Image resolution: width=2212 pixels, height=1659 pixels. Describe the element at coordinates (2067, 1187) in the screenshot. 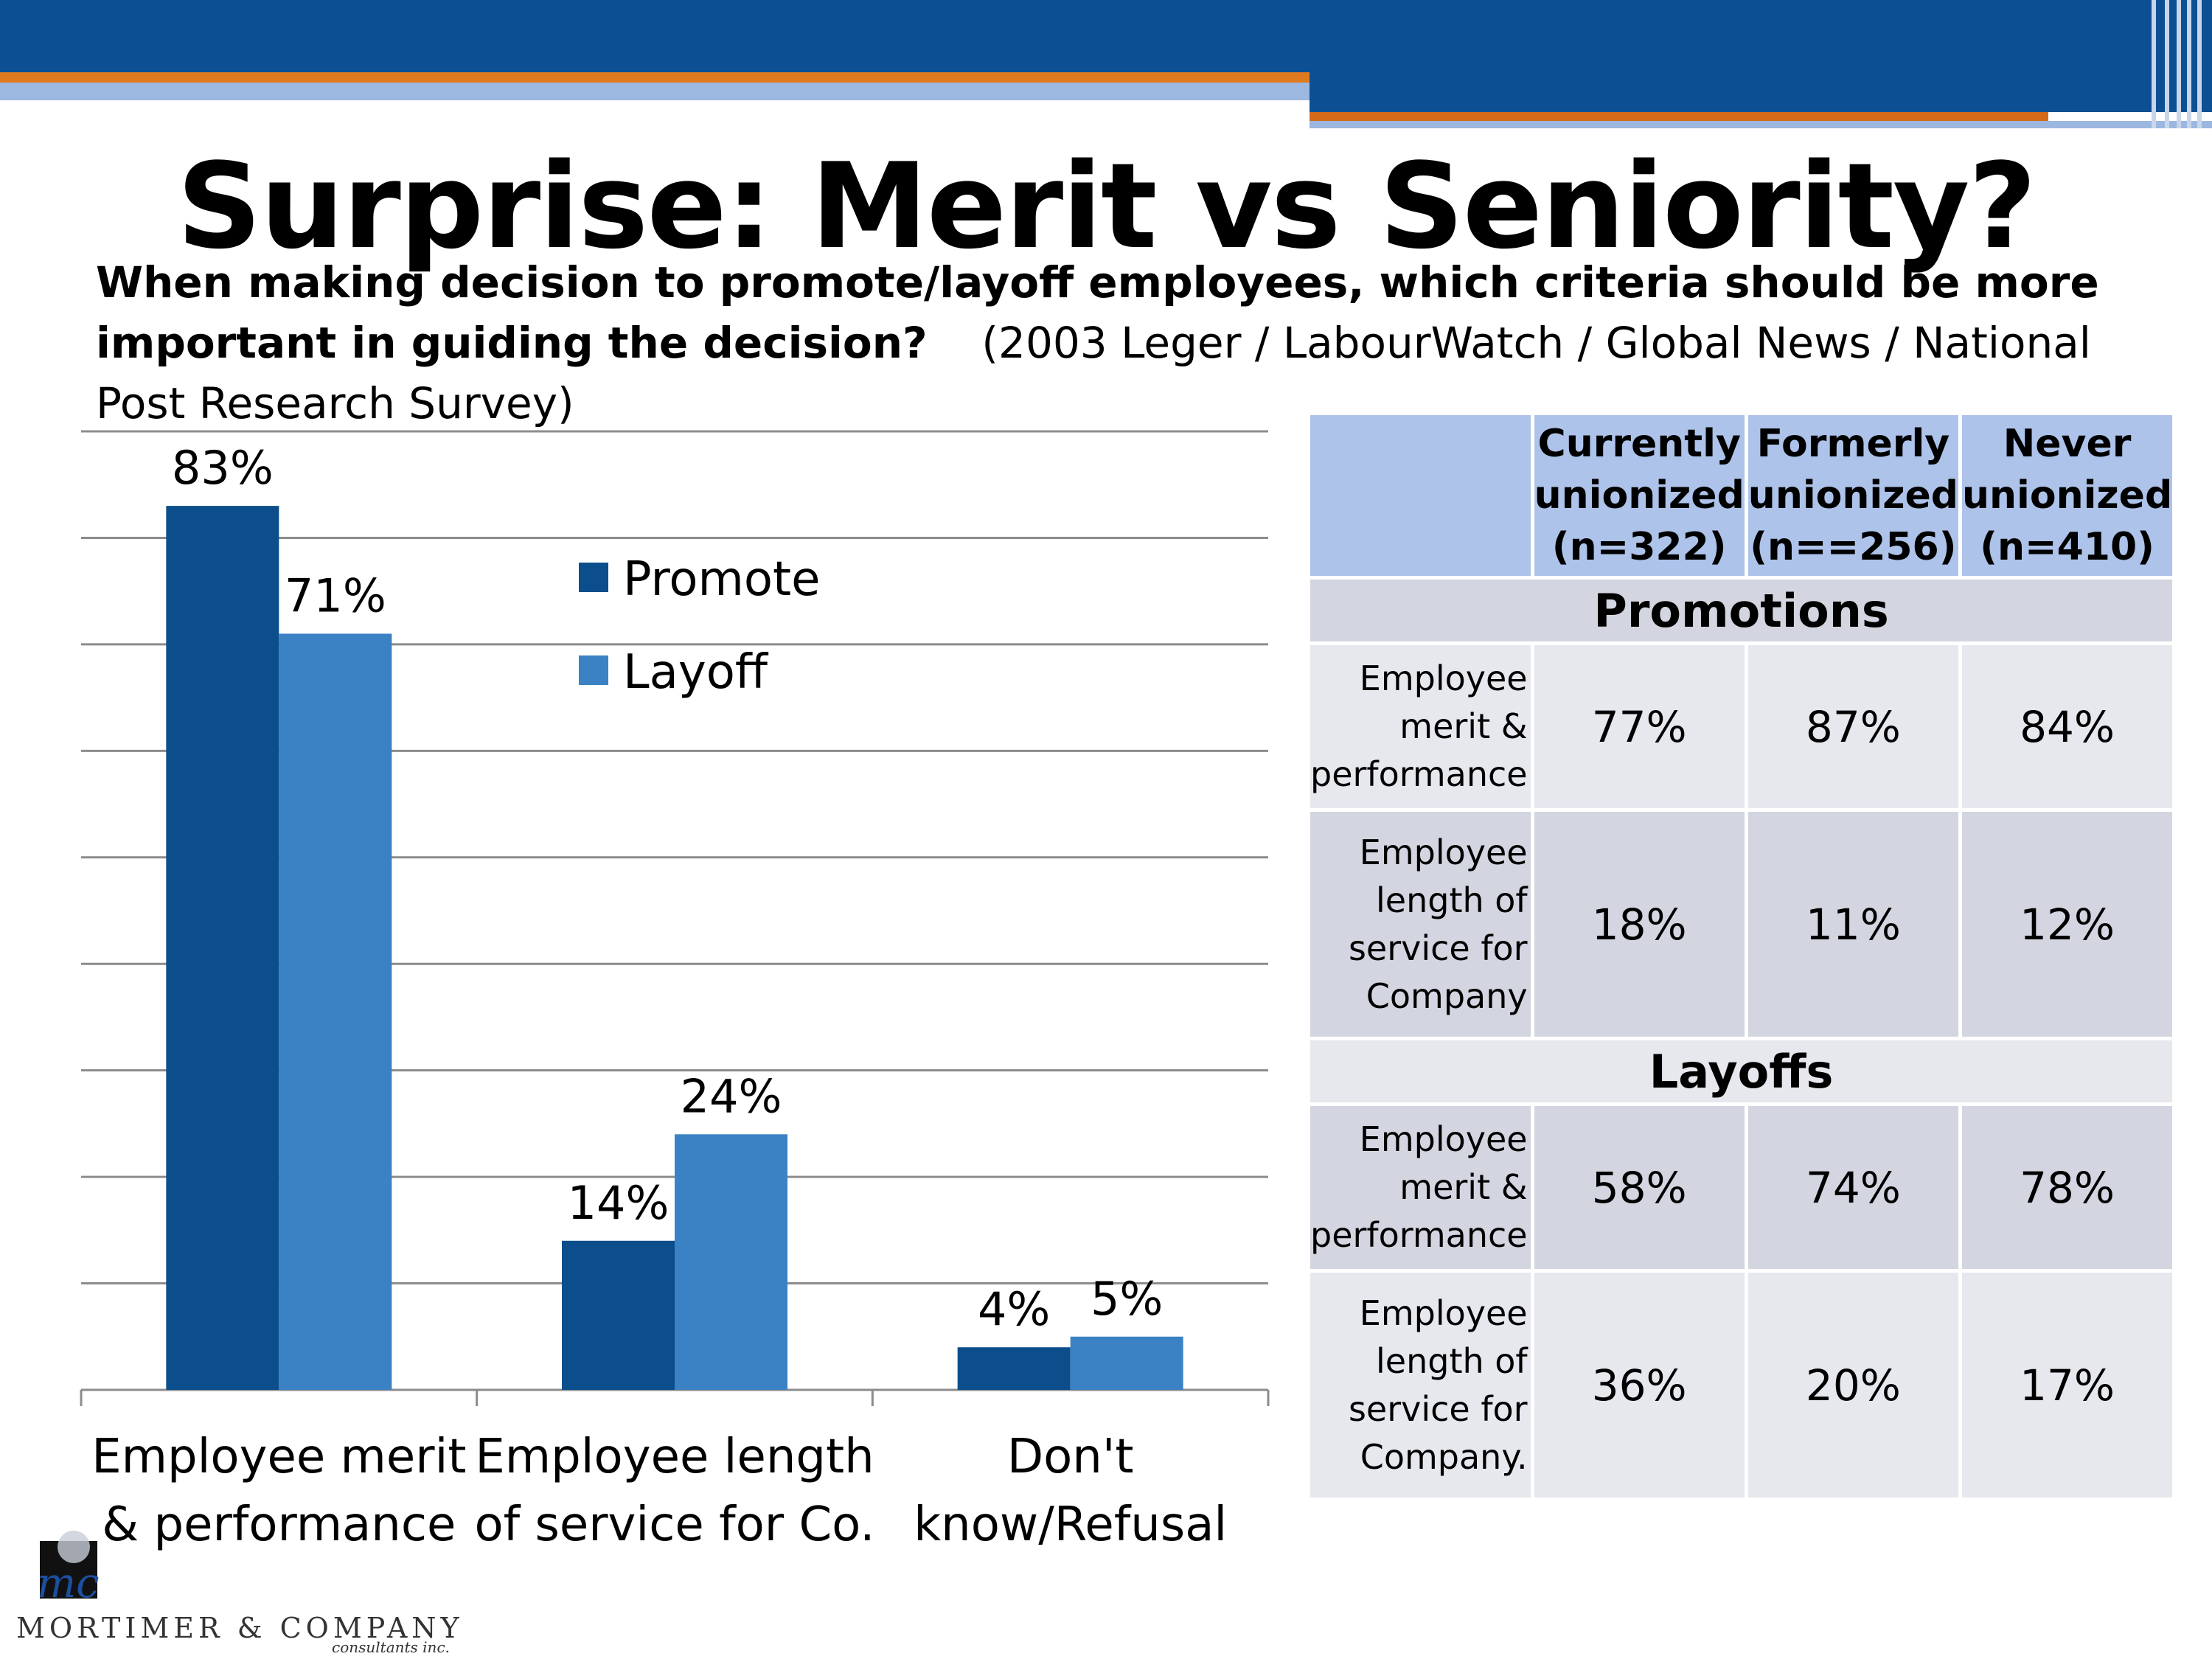

I see `table-cell-value: 78%` at that location.